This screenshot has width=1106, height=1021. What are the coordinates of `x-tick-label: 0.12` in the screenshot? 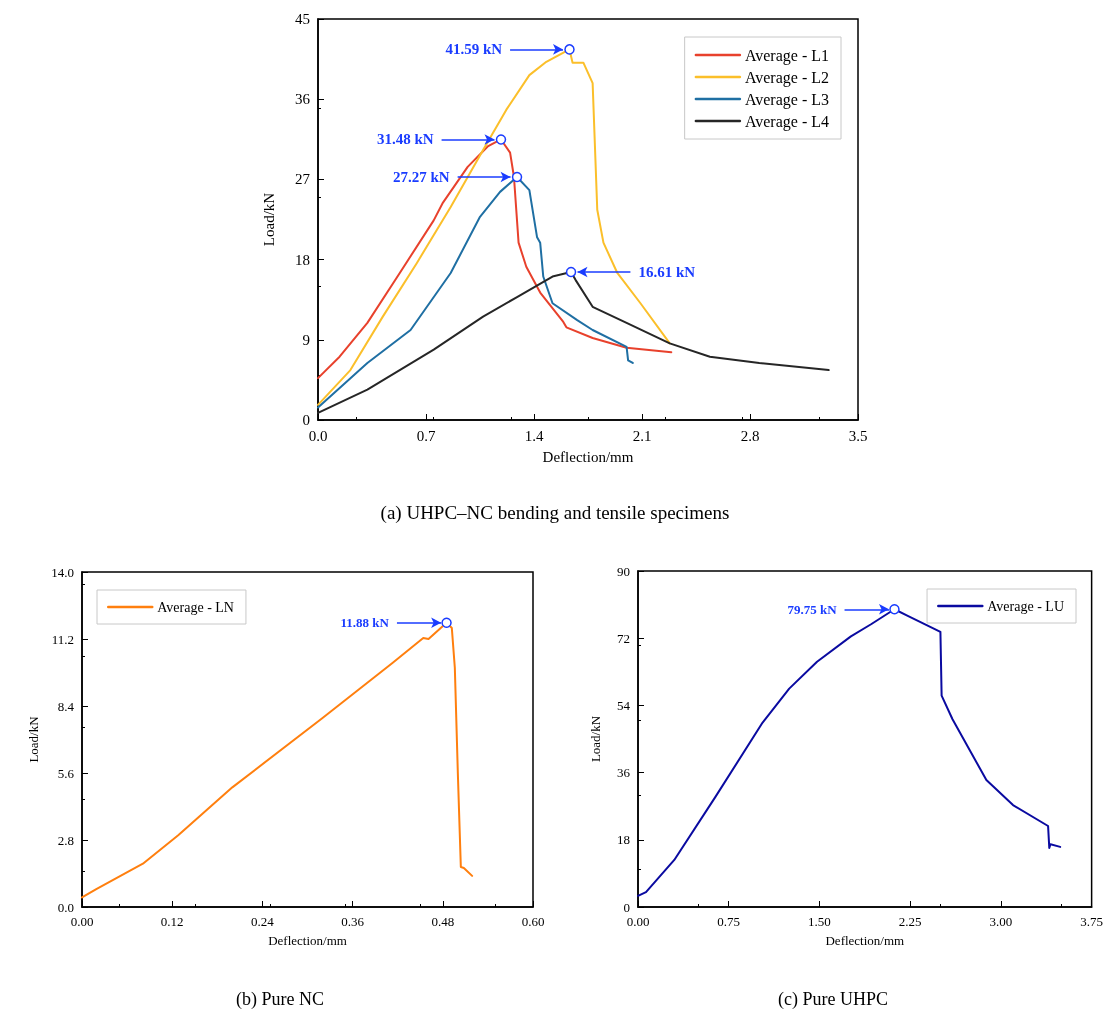 It's located at (172, 921).